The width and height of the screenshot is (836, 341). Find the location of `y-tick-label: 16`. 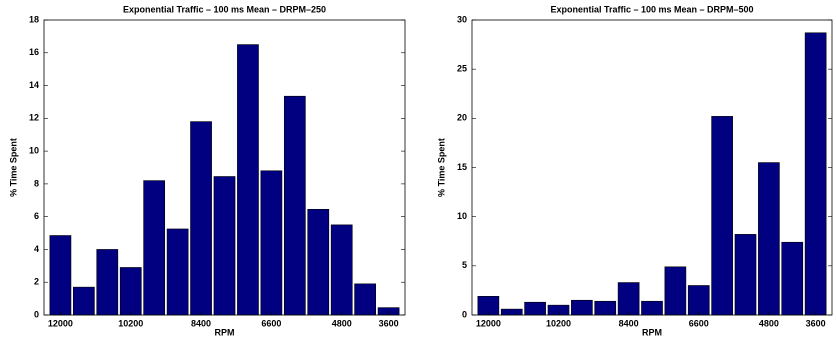

y-tick-label: 16 is located at coordinates (34, 52).